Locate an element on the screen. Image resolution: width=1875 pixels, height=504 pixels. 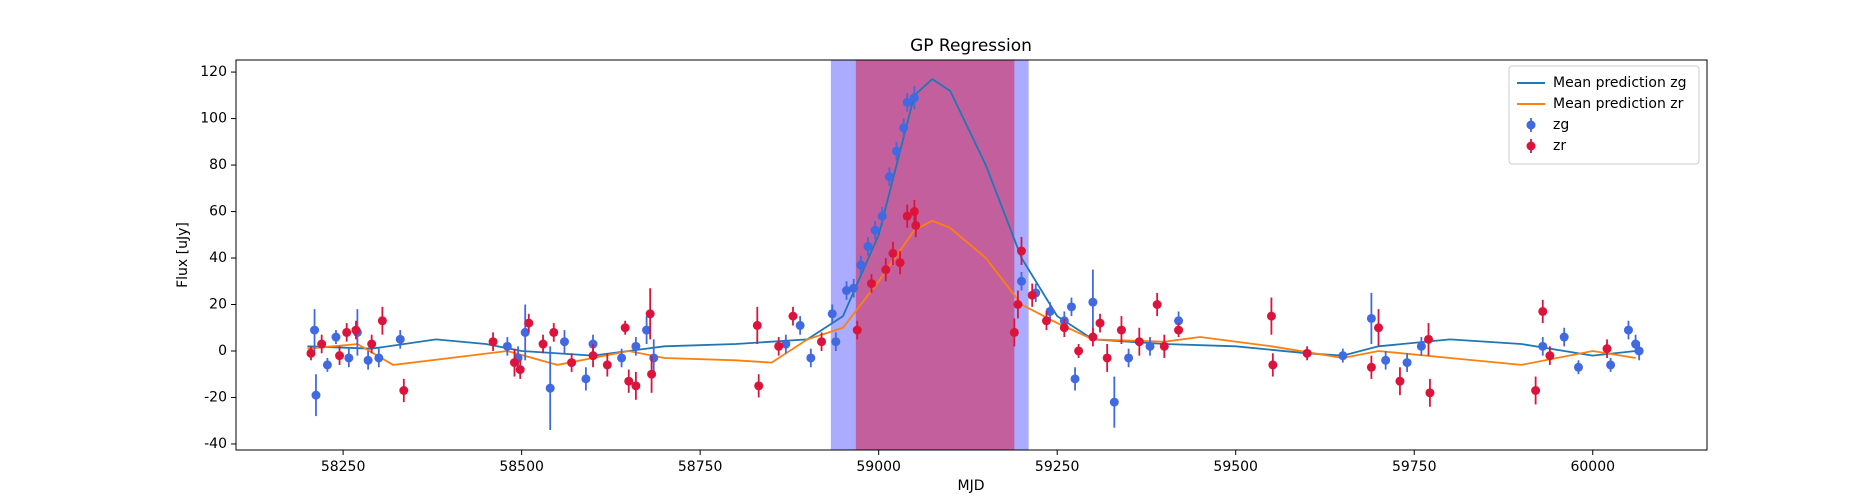
y-axis-label: Flux [uJy] is located at coordinates (183, 255).